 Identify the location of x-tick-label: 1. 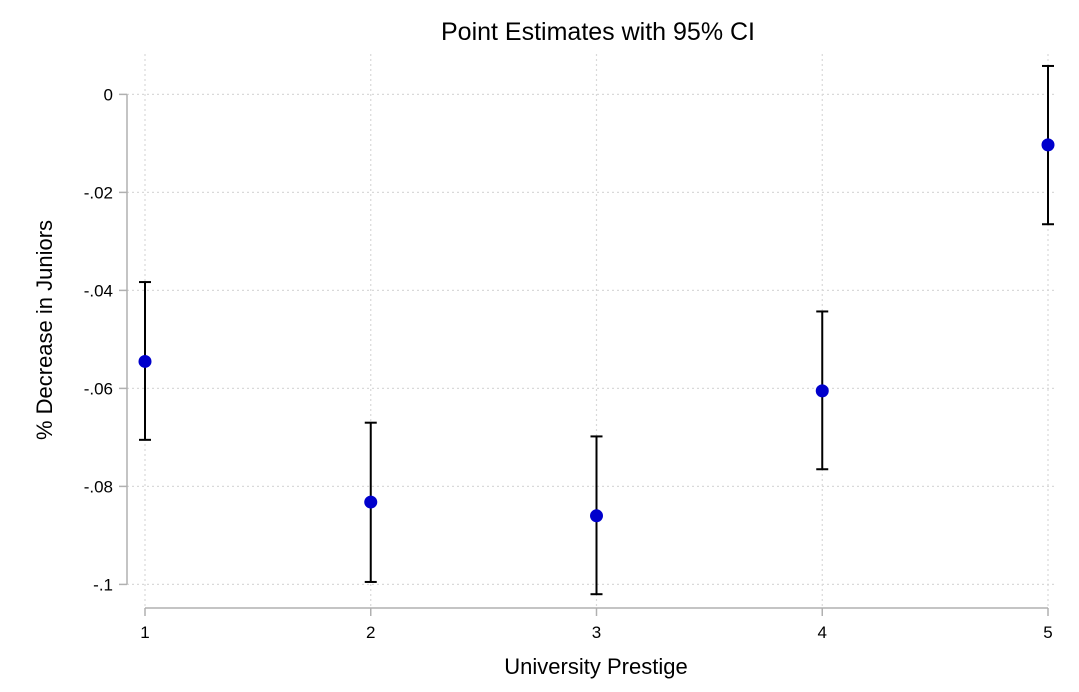
(144, 632).